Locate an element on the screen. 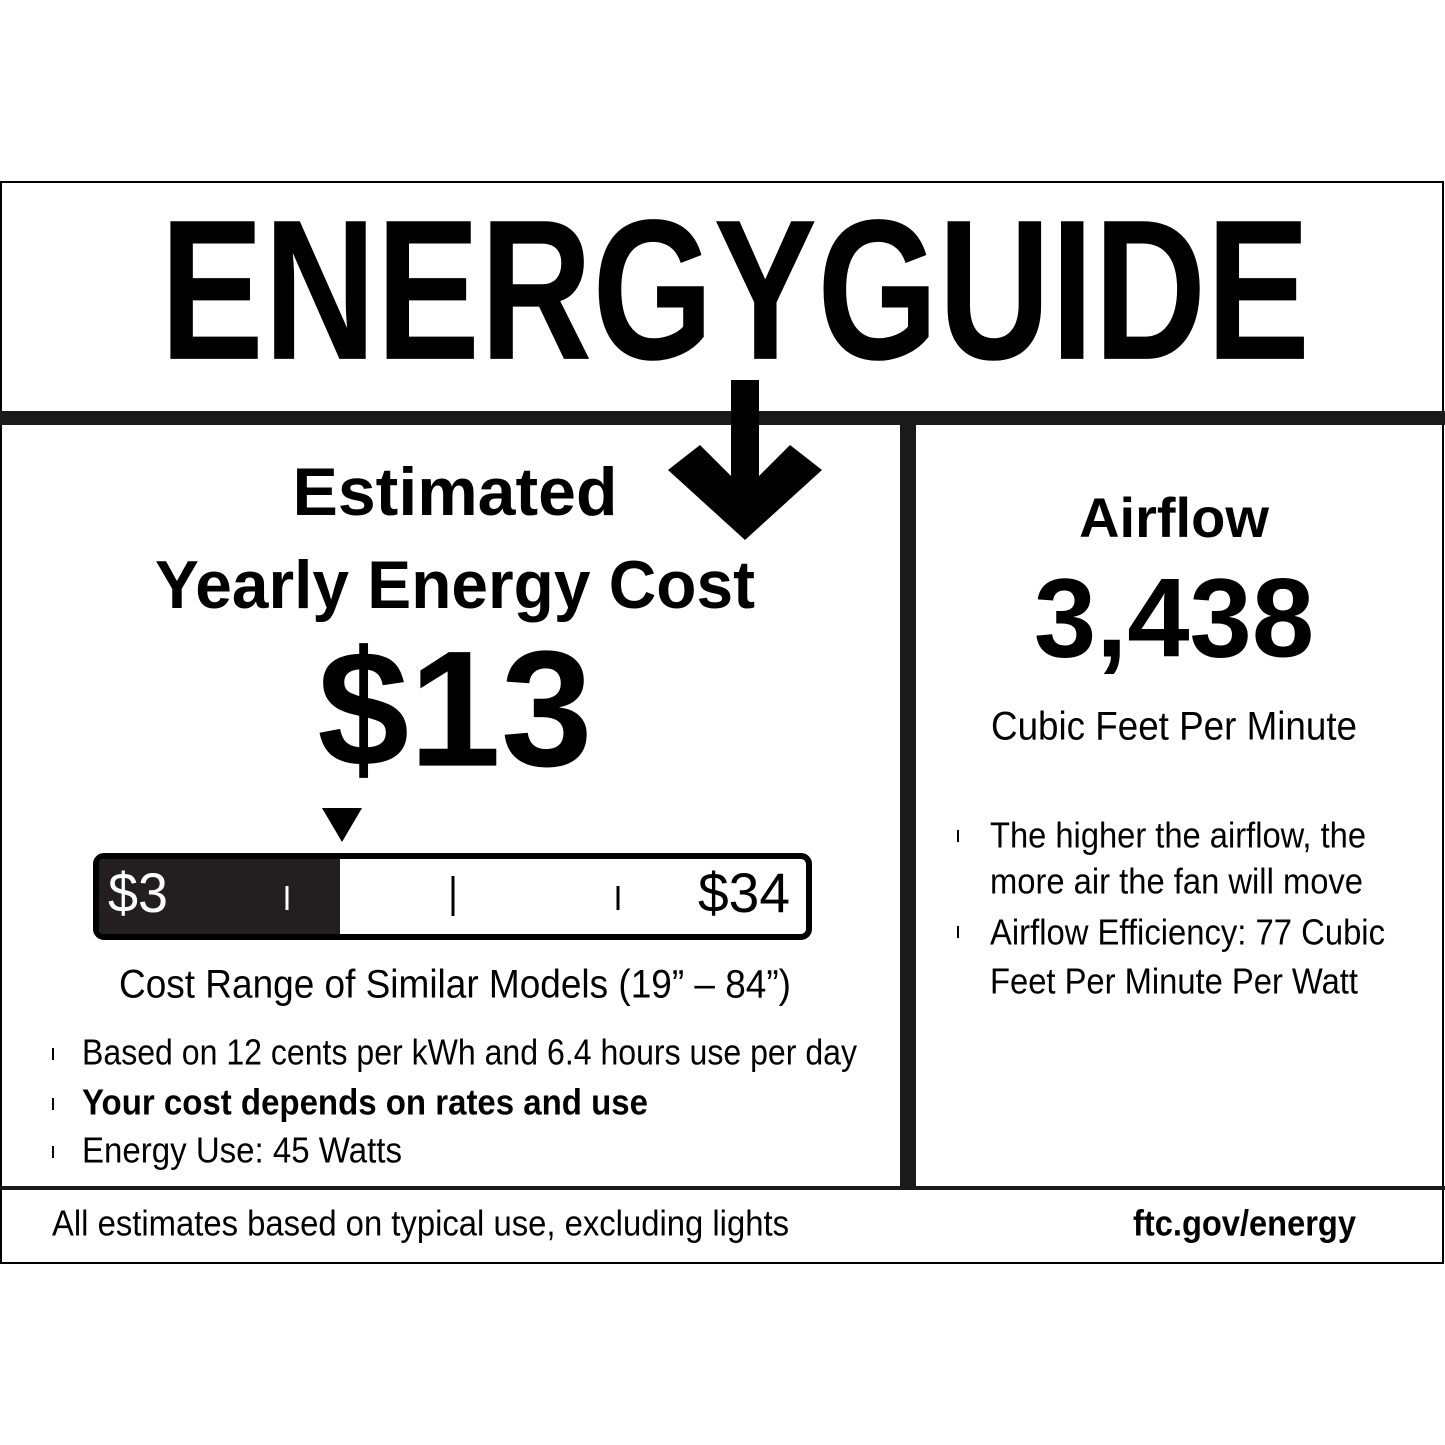 Image resolution: width=1445 pixels, height=1445 pixels. column-divider is located at coordinates (908, 806).